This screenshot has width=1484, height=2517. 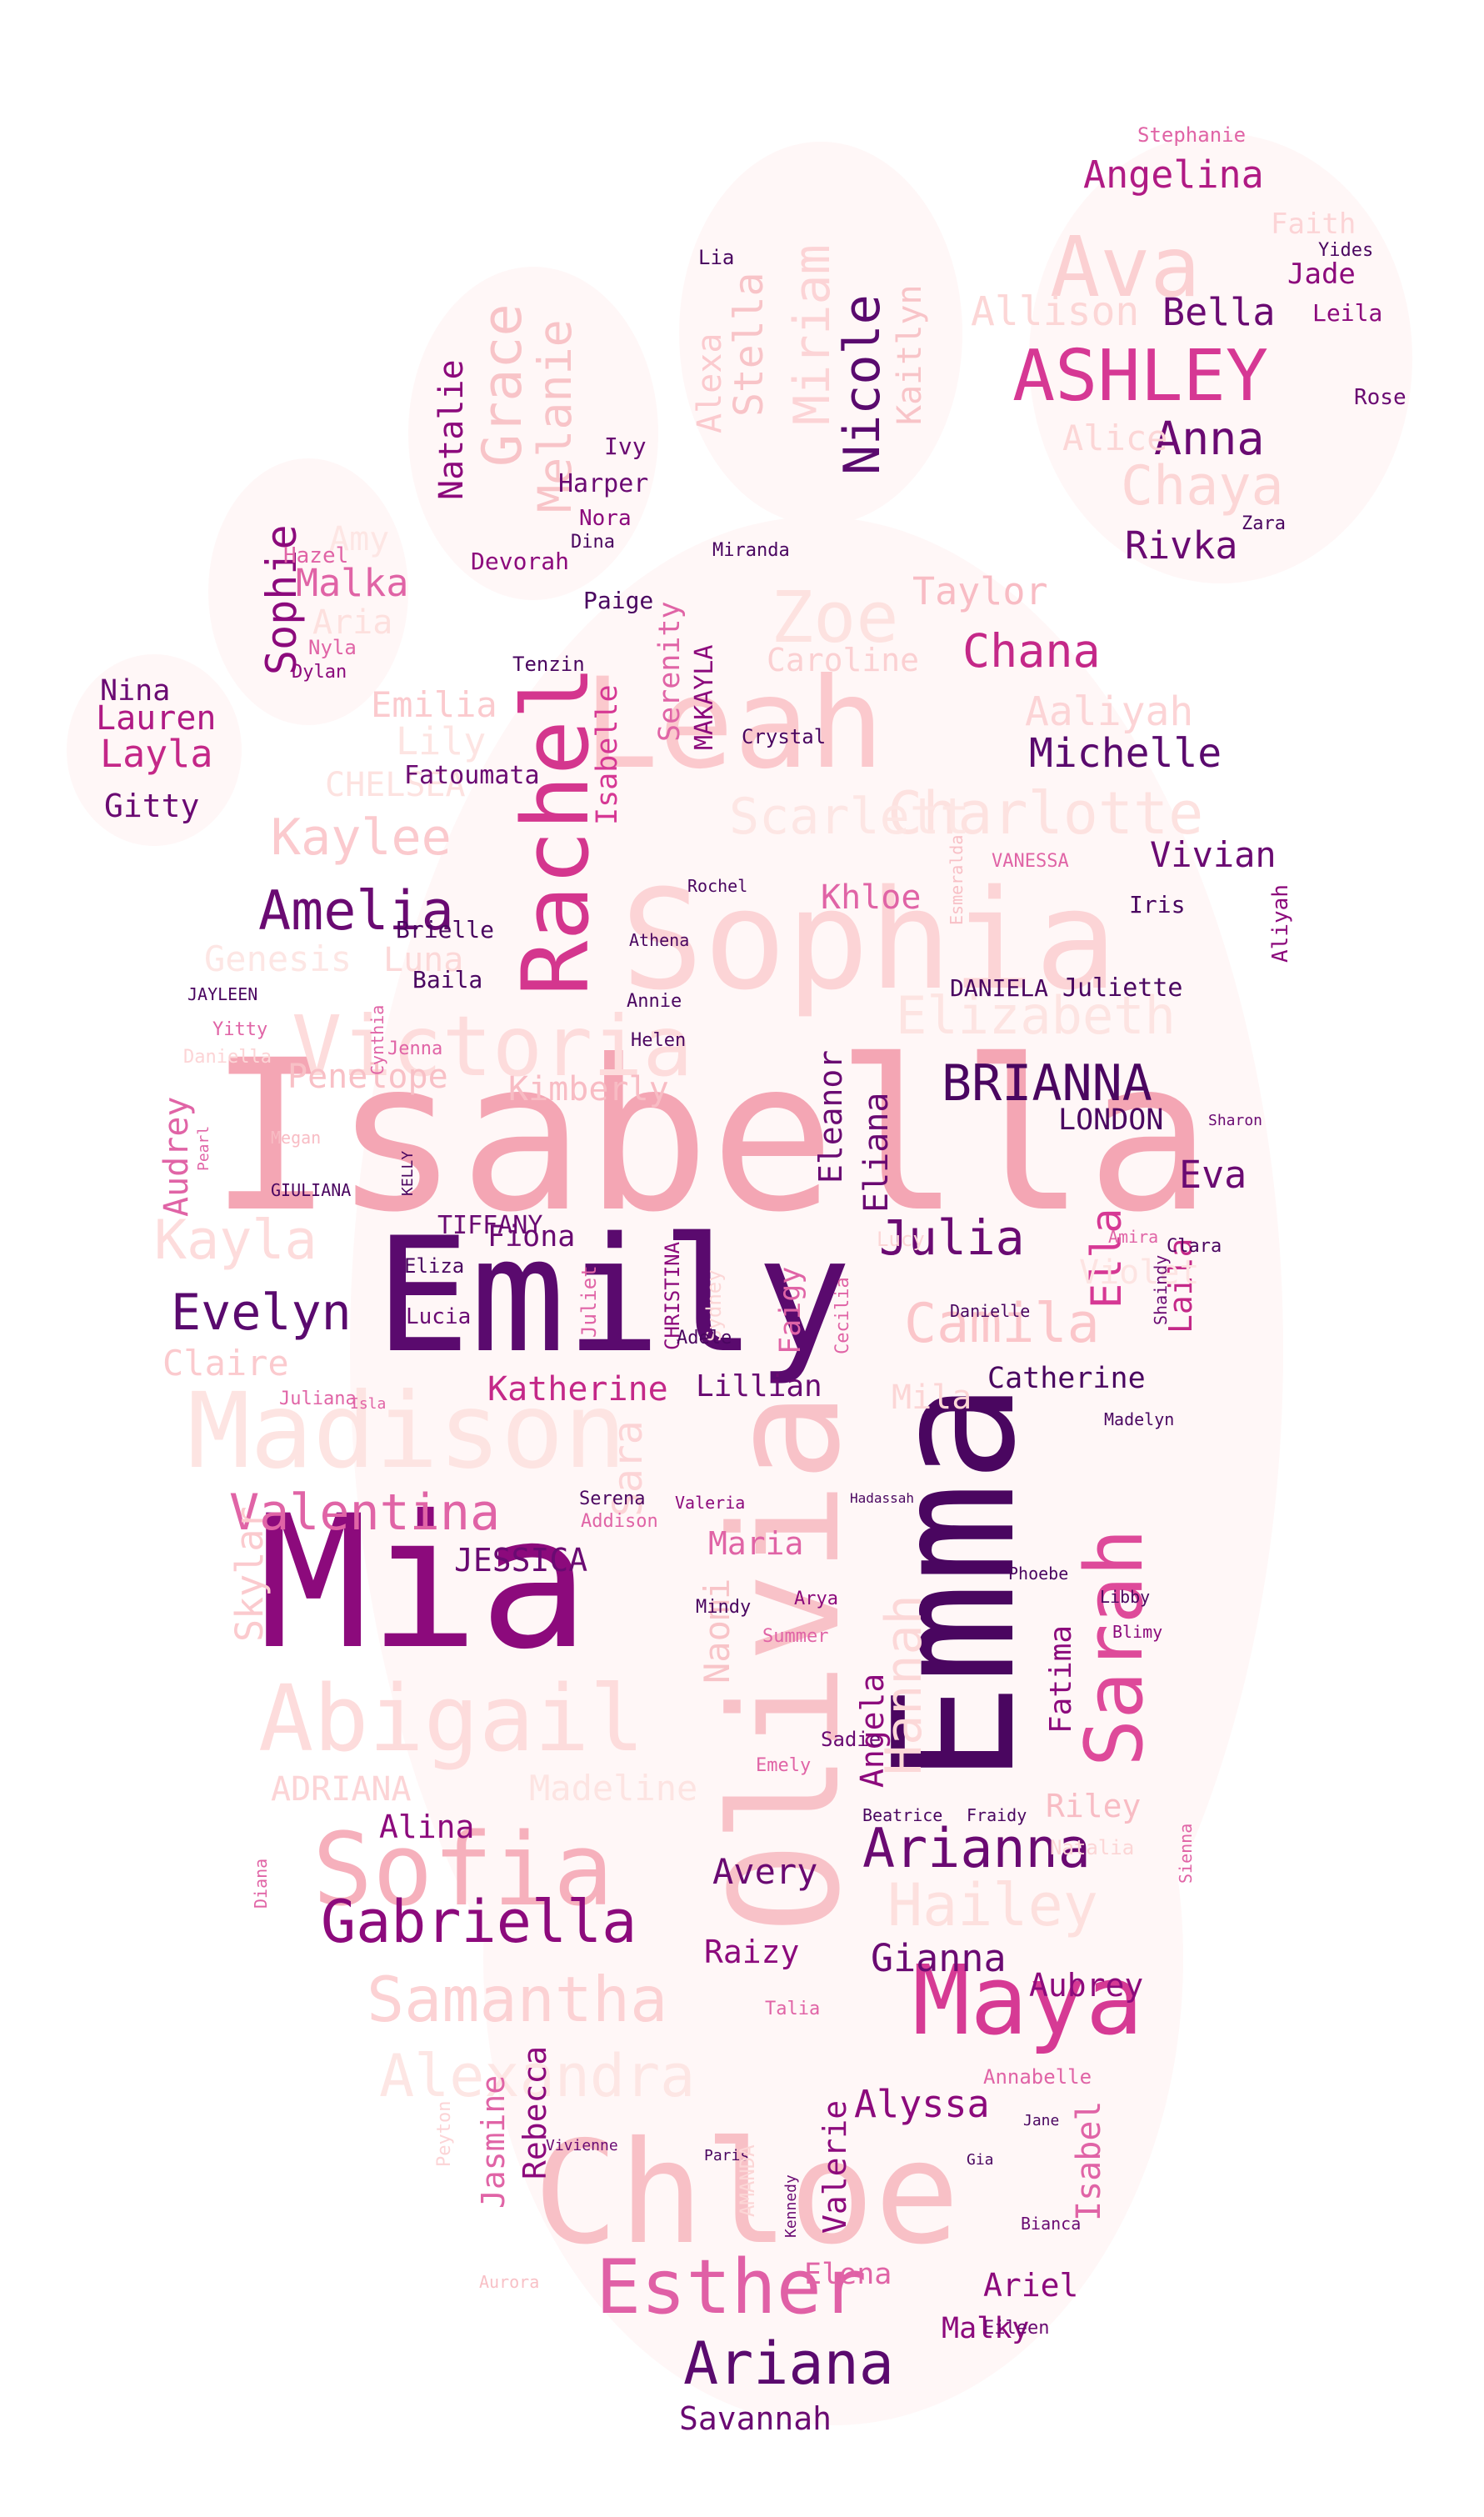 I want to click on word-rivka: Rivka, so click(x=1181, y=545).